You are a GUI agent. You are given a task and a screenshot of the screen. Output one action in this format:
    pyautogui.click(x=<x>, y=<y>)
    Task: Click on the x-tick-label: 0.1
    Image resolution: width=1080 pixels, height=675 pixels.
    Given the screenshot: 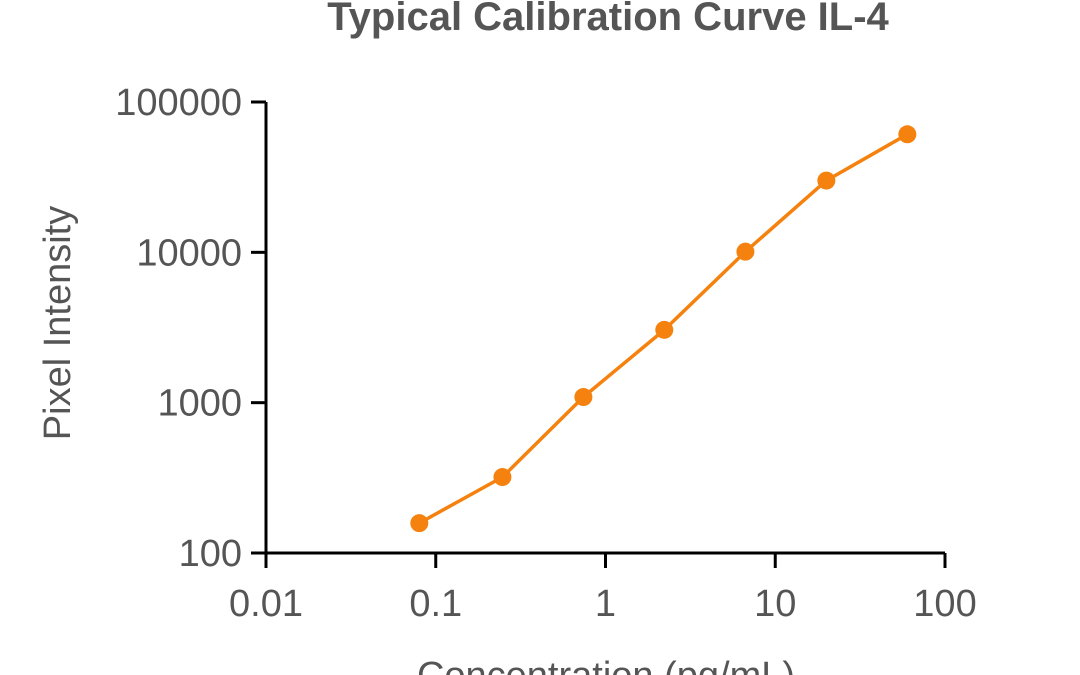 What is the action you would take?
    pyautogui.click(x=435, y=604)
    